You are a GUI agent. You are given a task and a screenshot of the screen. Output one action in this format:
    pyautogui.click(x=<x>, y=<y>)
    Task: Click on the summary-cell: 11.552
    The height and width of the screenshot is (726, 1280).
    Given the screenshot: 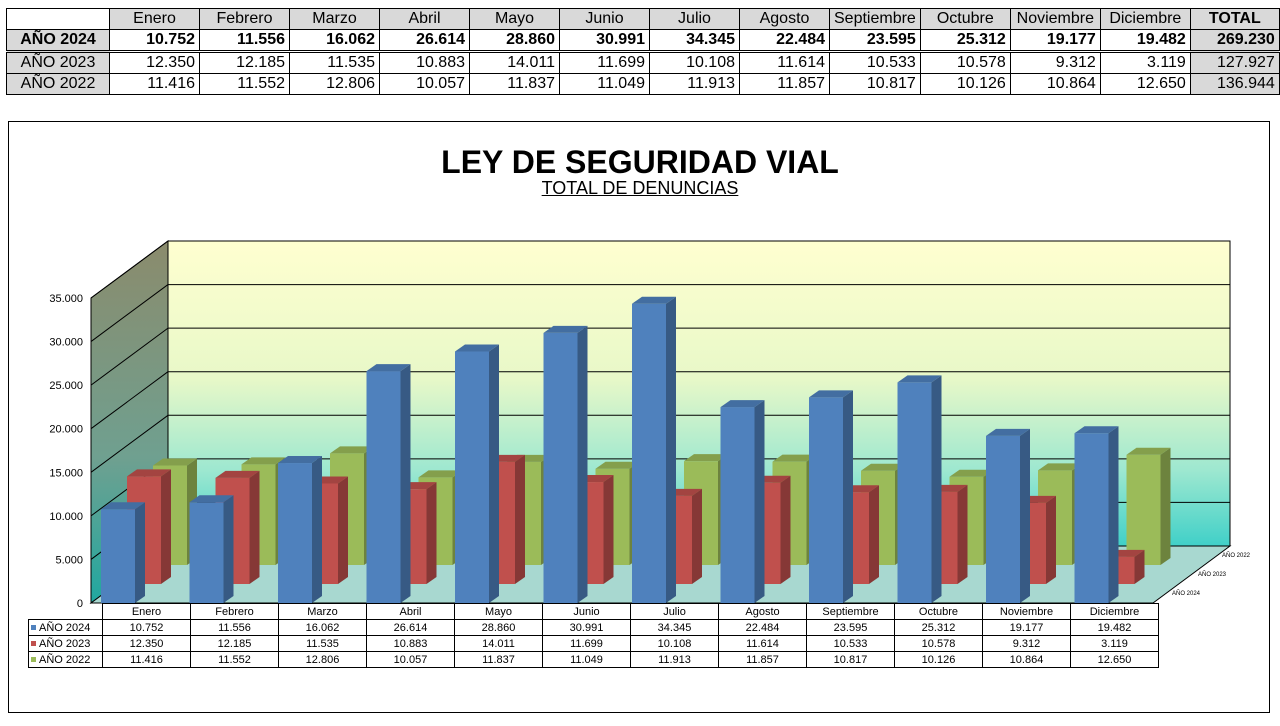 What is the action you would take?
    pyautogui.click(x=244, y=84)
    